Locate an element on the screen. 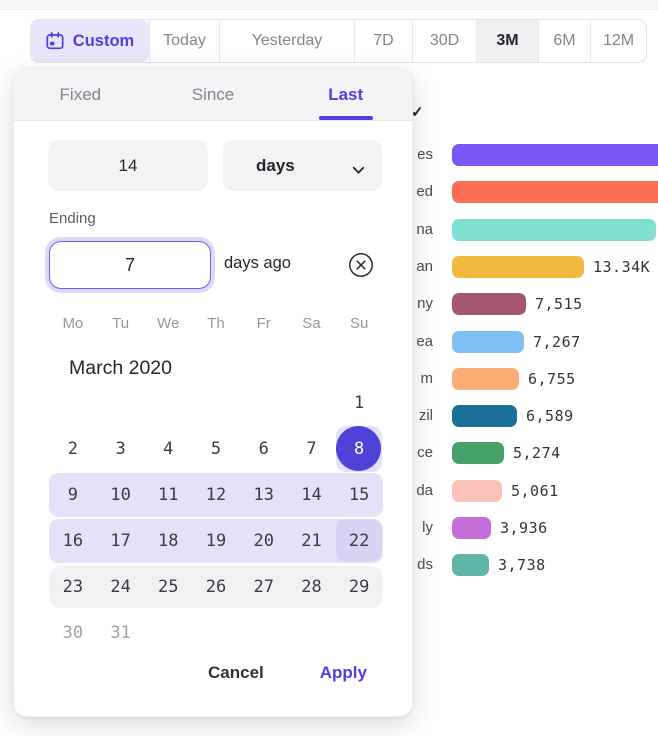 Image resolution: width=658 pixels, height=736 pixels. tab-since: Since is located at coordinates (213, 94).